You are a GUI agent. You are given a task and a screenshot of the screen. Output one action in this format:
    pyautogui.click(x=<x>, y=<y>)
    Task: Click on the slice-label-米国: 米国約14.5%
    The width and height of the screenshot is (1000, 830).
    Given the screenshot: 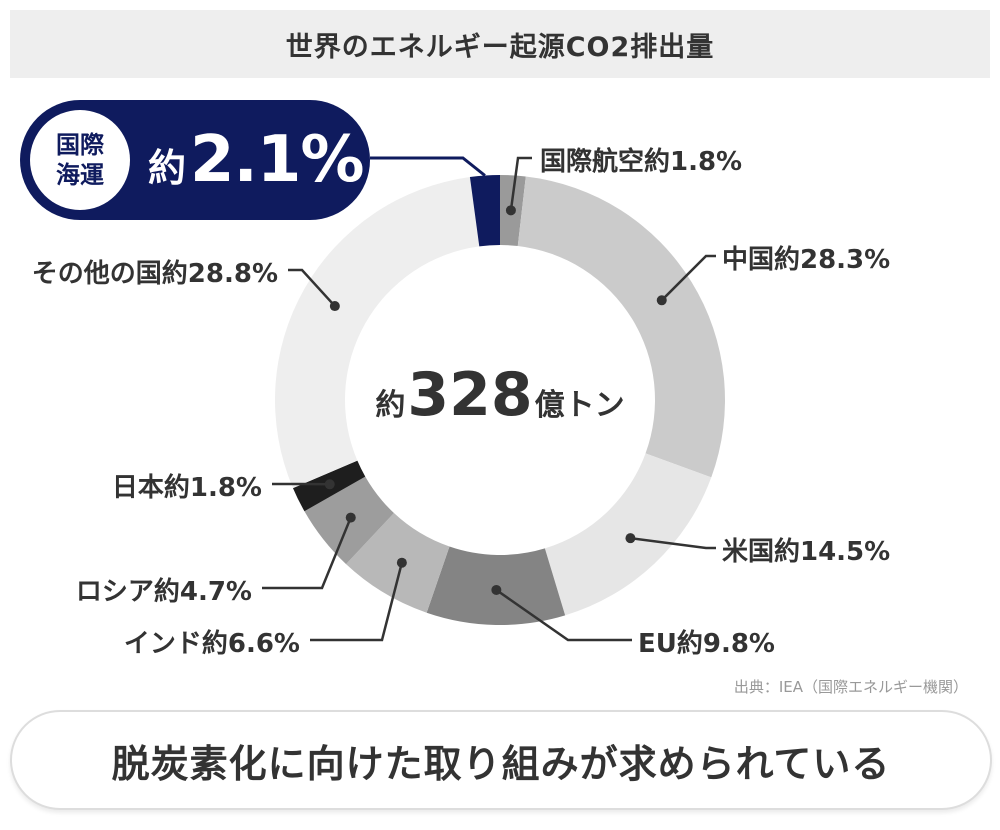 What is the action you would take?
    pyautogui.click(x=806, y=551)
    